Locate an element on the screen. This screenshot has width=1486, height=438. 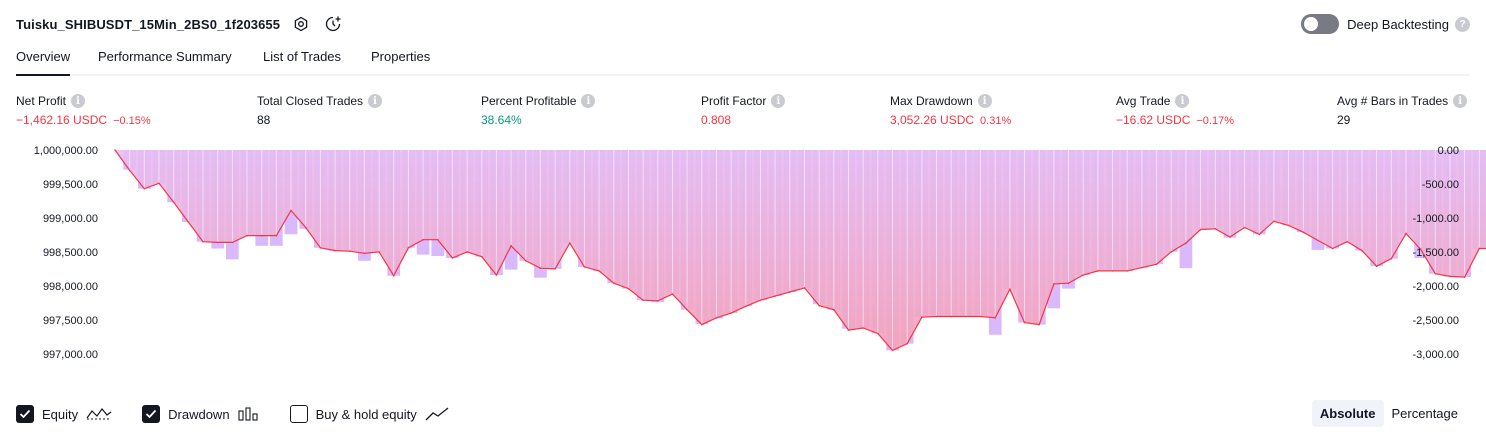
metric-percent: −0.17% is located at coordinates (1215, 121).